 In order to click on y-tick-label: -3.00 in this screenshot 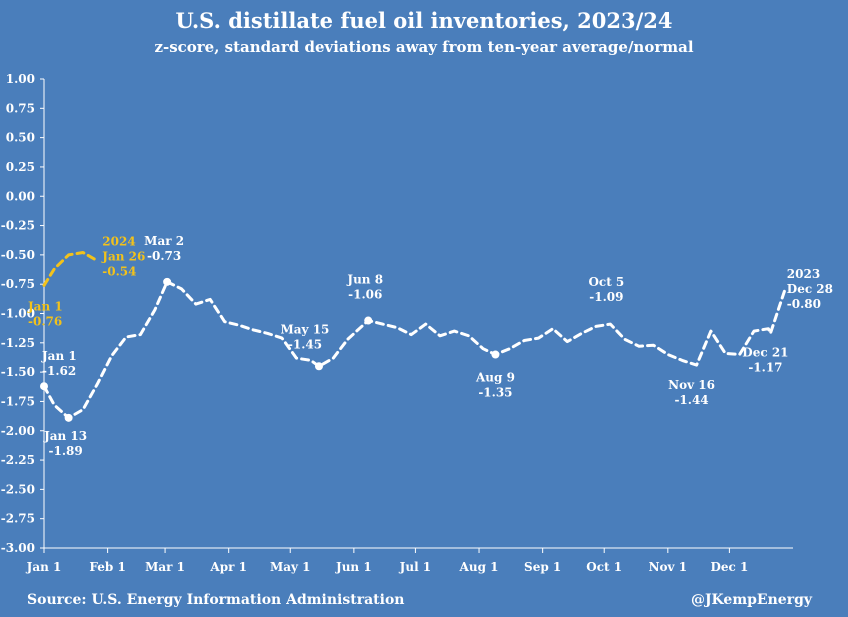, I will do `click(18, 548)`.